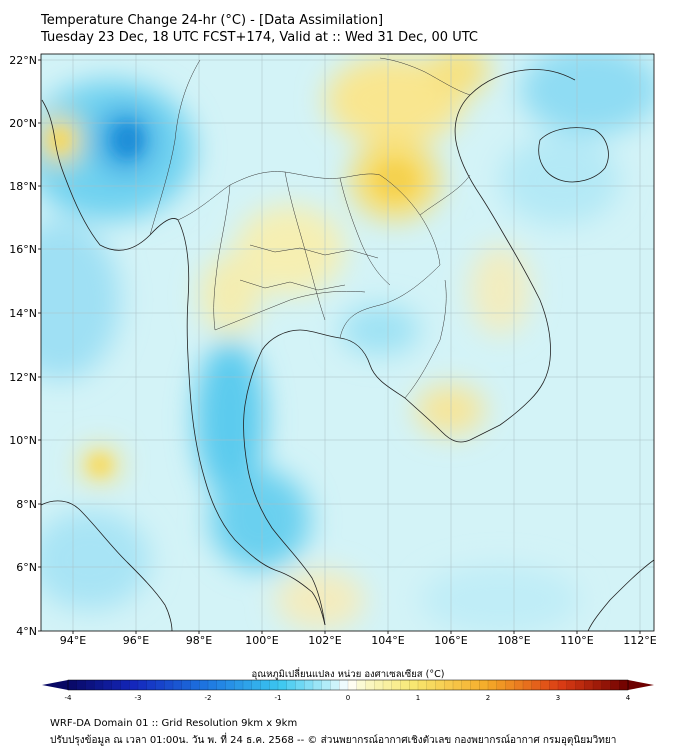 The width and height of the screenshot is (676, 756). I want to click on lon-label: 112°E, so click(639, 640).